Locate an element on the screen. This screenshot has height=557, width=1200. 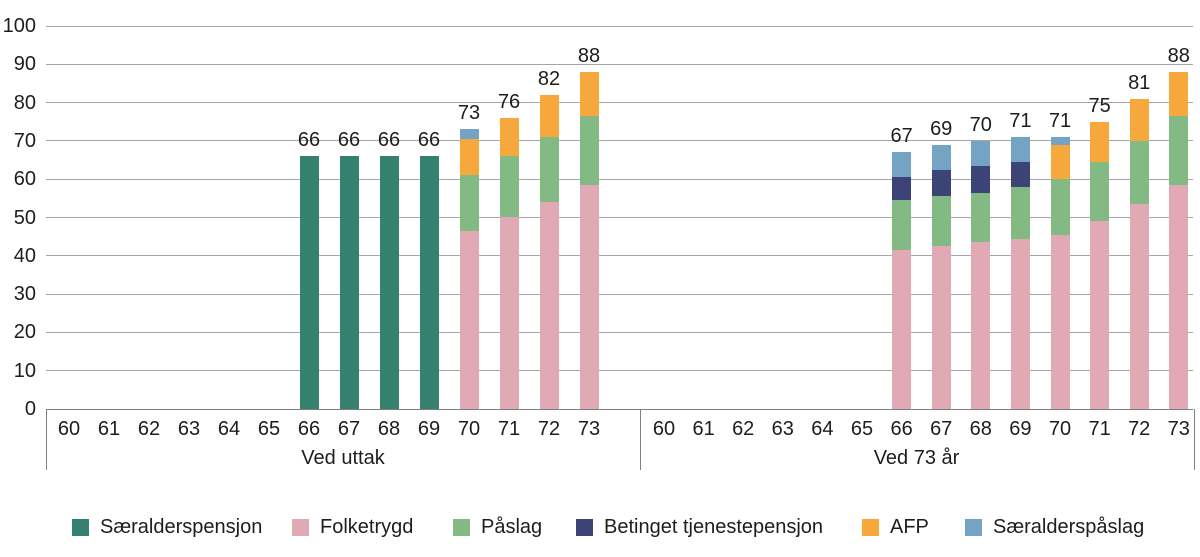
x-tick-label: 68 is located at coordinates (389, 429).